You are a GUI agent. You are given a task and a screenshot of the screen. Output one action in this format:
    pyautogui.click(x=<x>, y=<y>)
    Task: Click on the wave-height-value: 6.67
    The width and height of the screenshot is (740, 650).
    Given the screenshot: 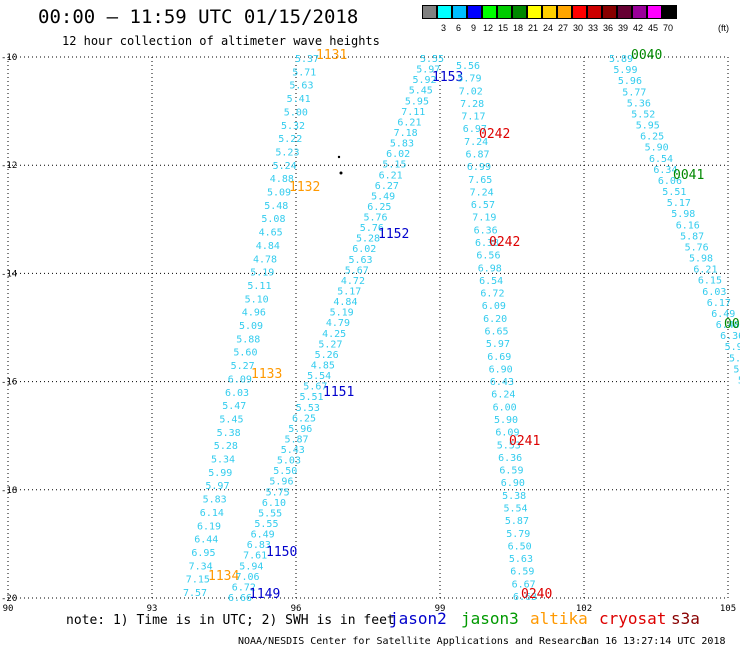 What is the action you would take?
    pyautogui.click(x=524, y=584)
    